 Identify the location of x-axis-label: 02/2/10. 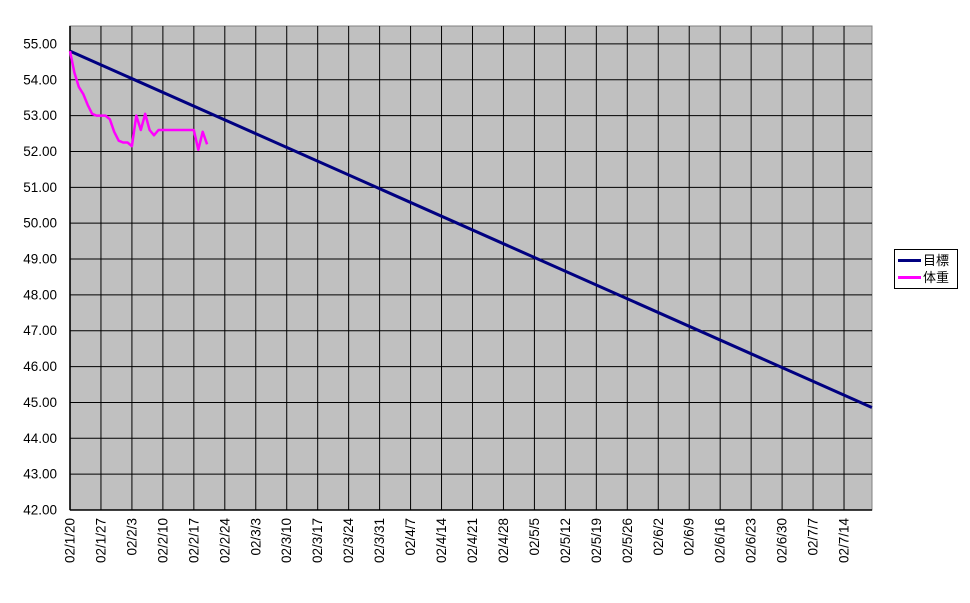
(162, 540).